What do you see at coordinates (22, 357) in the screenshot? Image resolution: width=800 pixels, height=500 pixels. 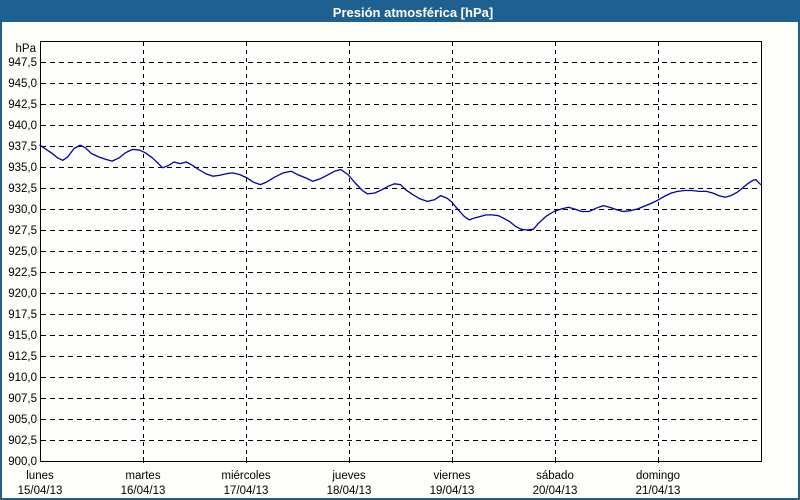 I see `y-axis-tick-label: 912,5` at bounding box center [22, 357].